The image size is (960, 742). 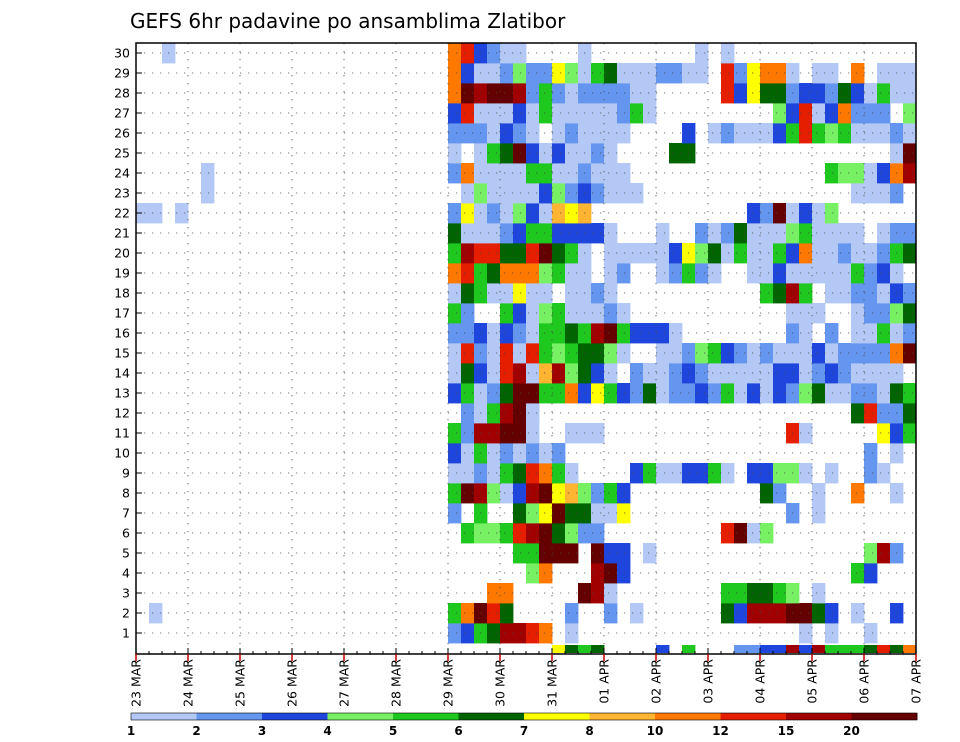 What do you see at coordinates (122, 313) in the screenshot?
I see `y-tick-label: 17` at bounding box center [122, 313].